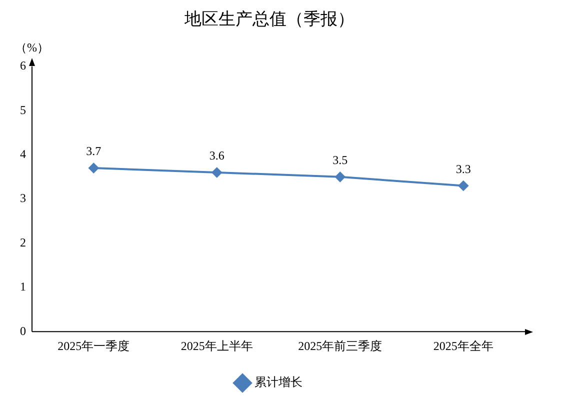 This screenshot has height=409, width=563. Describe the element at coordinates (23, 198) in the screenshot. I see `y-tick-label: 3` at that location.